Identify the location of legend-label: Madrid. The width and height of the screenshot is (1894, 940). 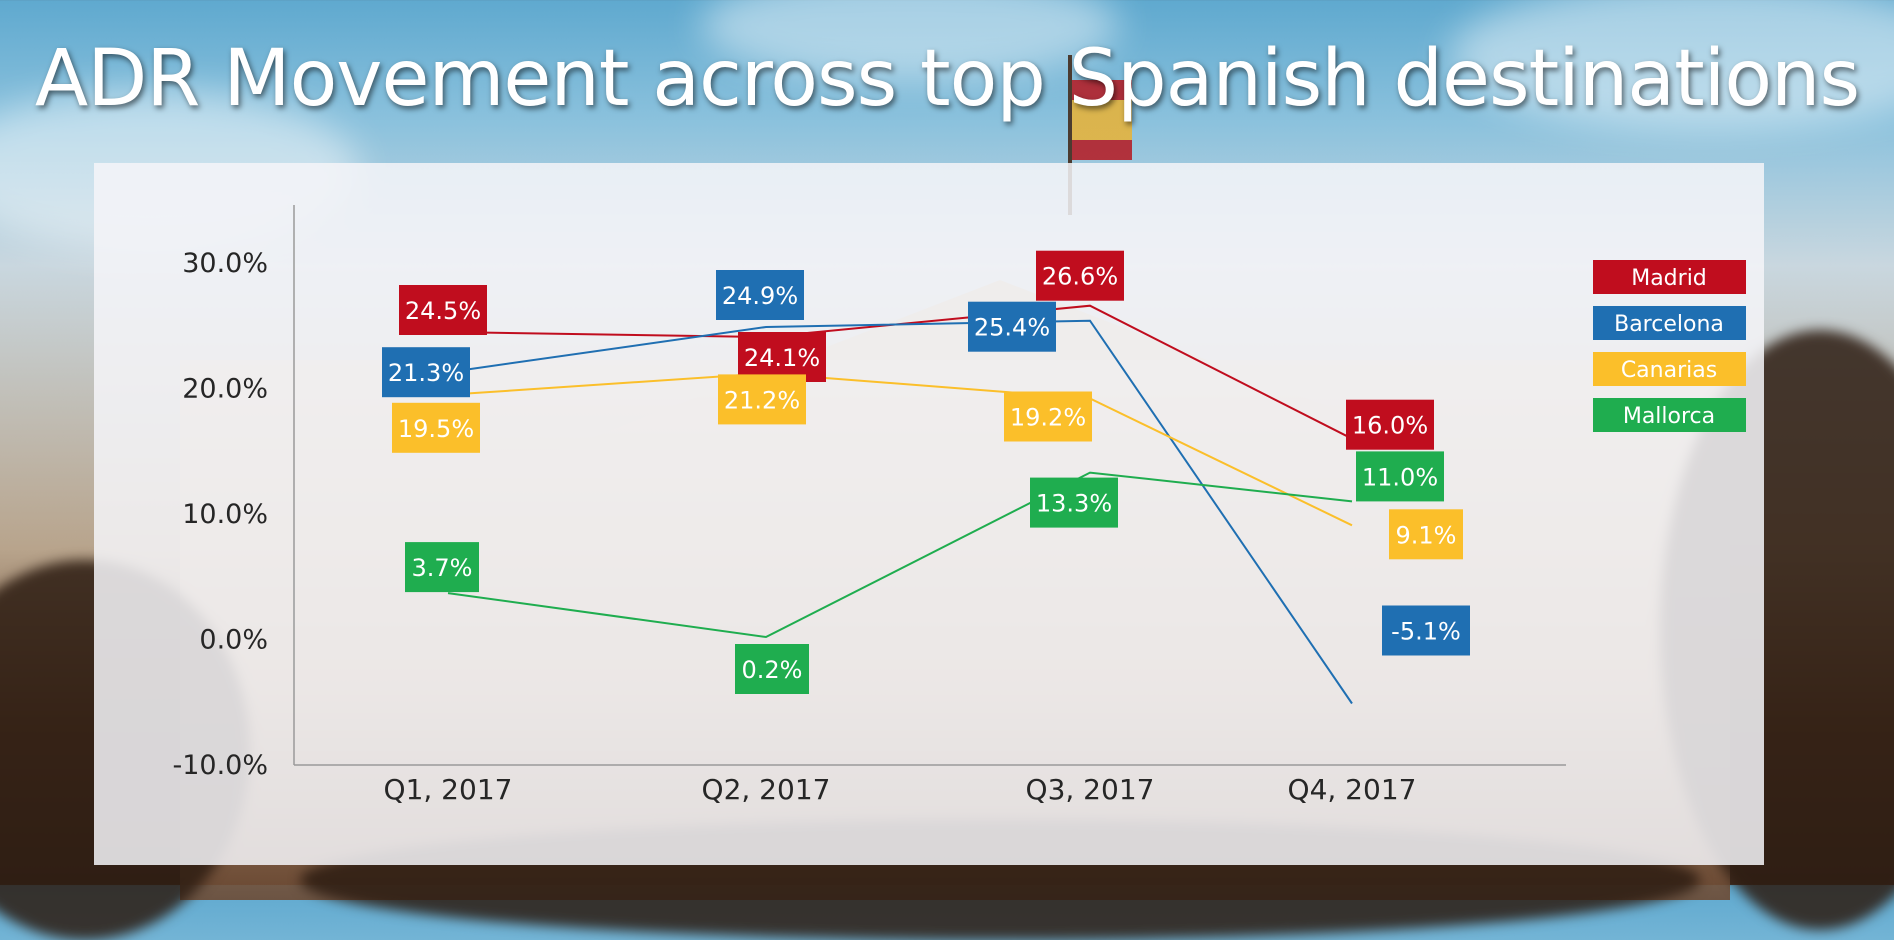
(1669, 278).